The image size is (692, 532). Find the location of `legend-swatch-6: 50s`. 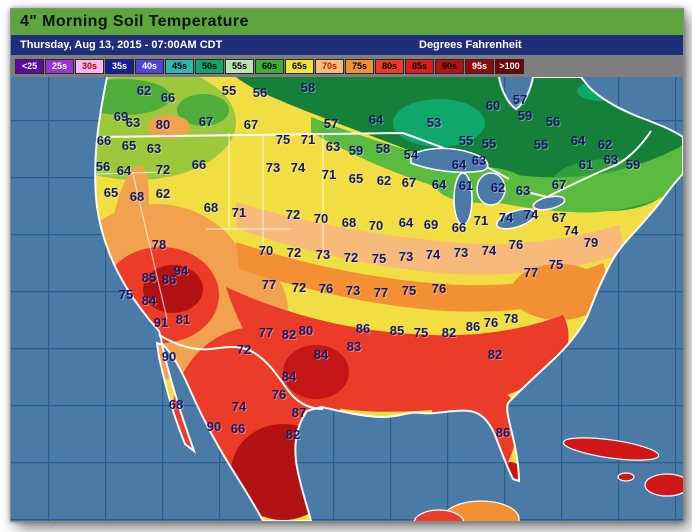

legend-swatch-6: 50s is located at coordinates (209, 66).